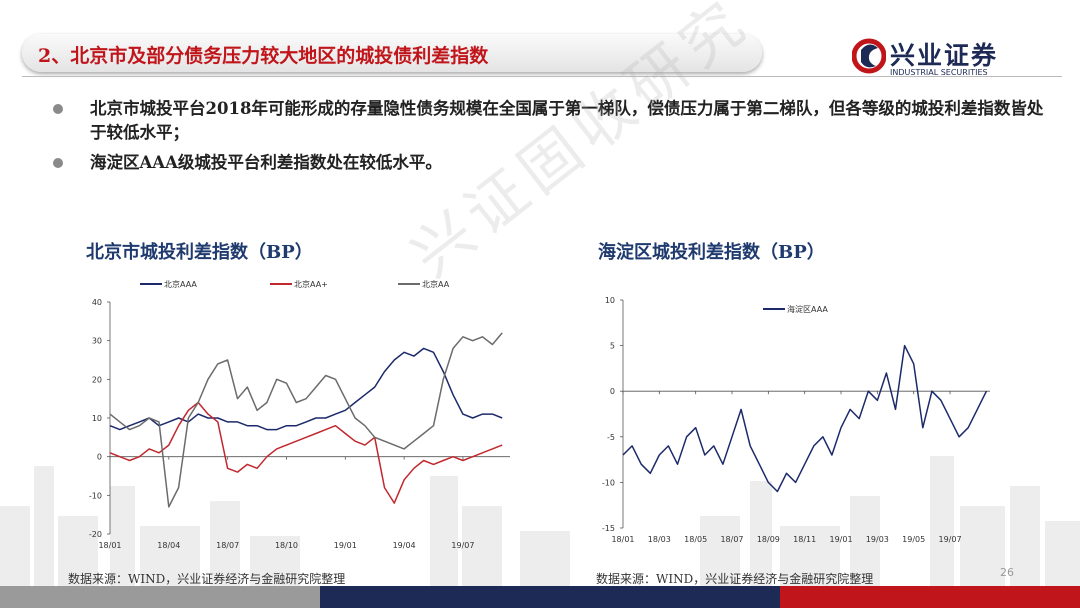 The height and width of the screenshot is (608, 1080). Describe the element at coordinates (97, 302) in the screenshot. I see `y-tick-label: 40` at that location.